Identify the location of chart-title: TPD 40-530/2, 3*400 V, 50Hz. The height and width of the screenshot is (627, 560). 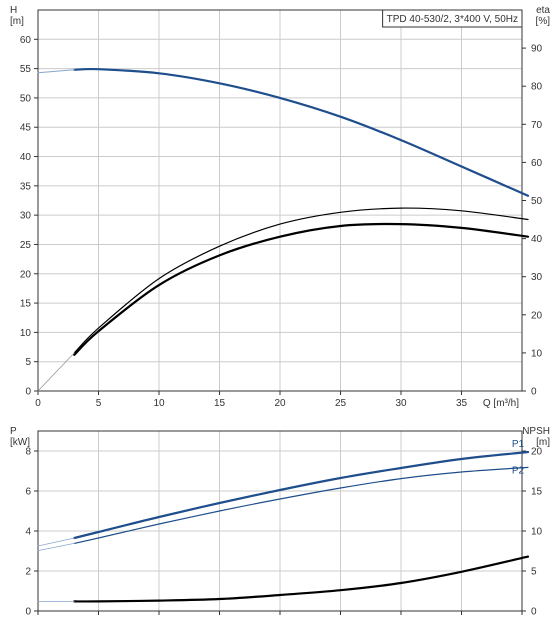
(452, 19).